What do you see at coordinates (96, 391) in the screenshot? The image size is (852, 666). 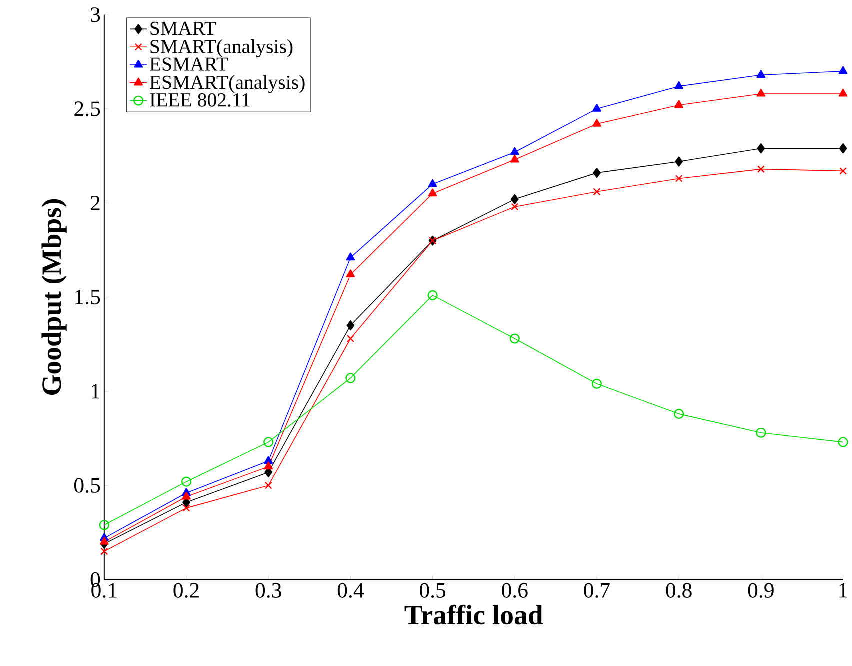 I see `y-tick-label: 1` at bounding box center [96, 391].